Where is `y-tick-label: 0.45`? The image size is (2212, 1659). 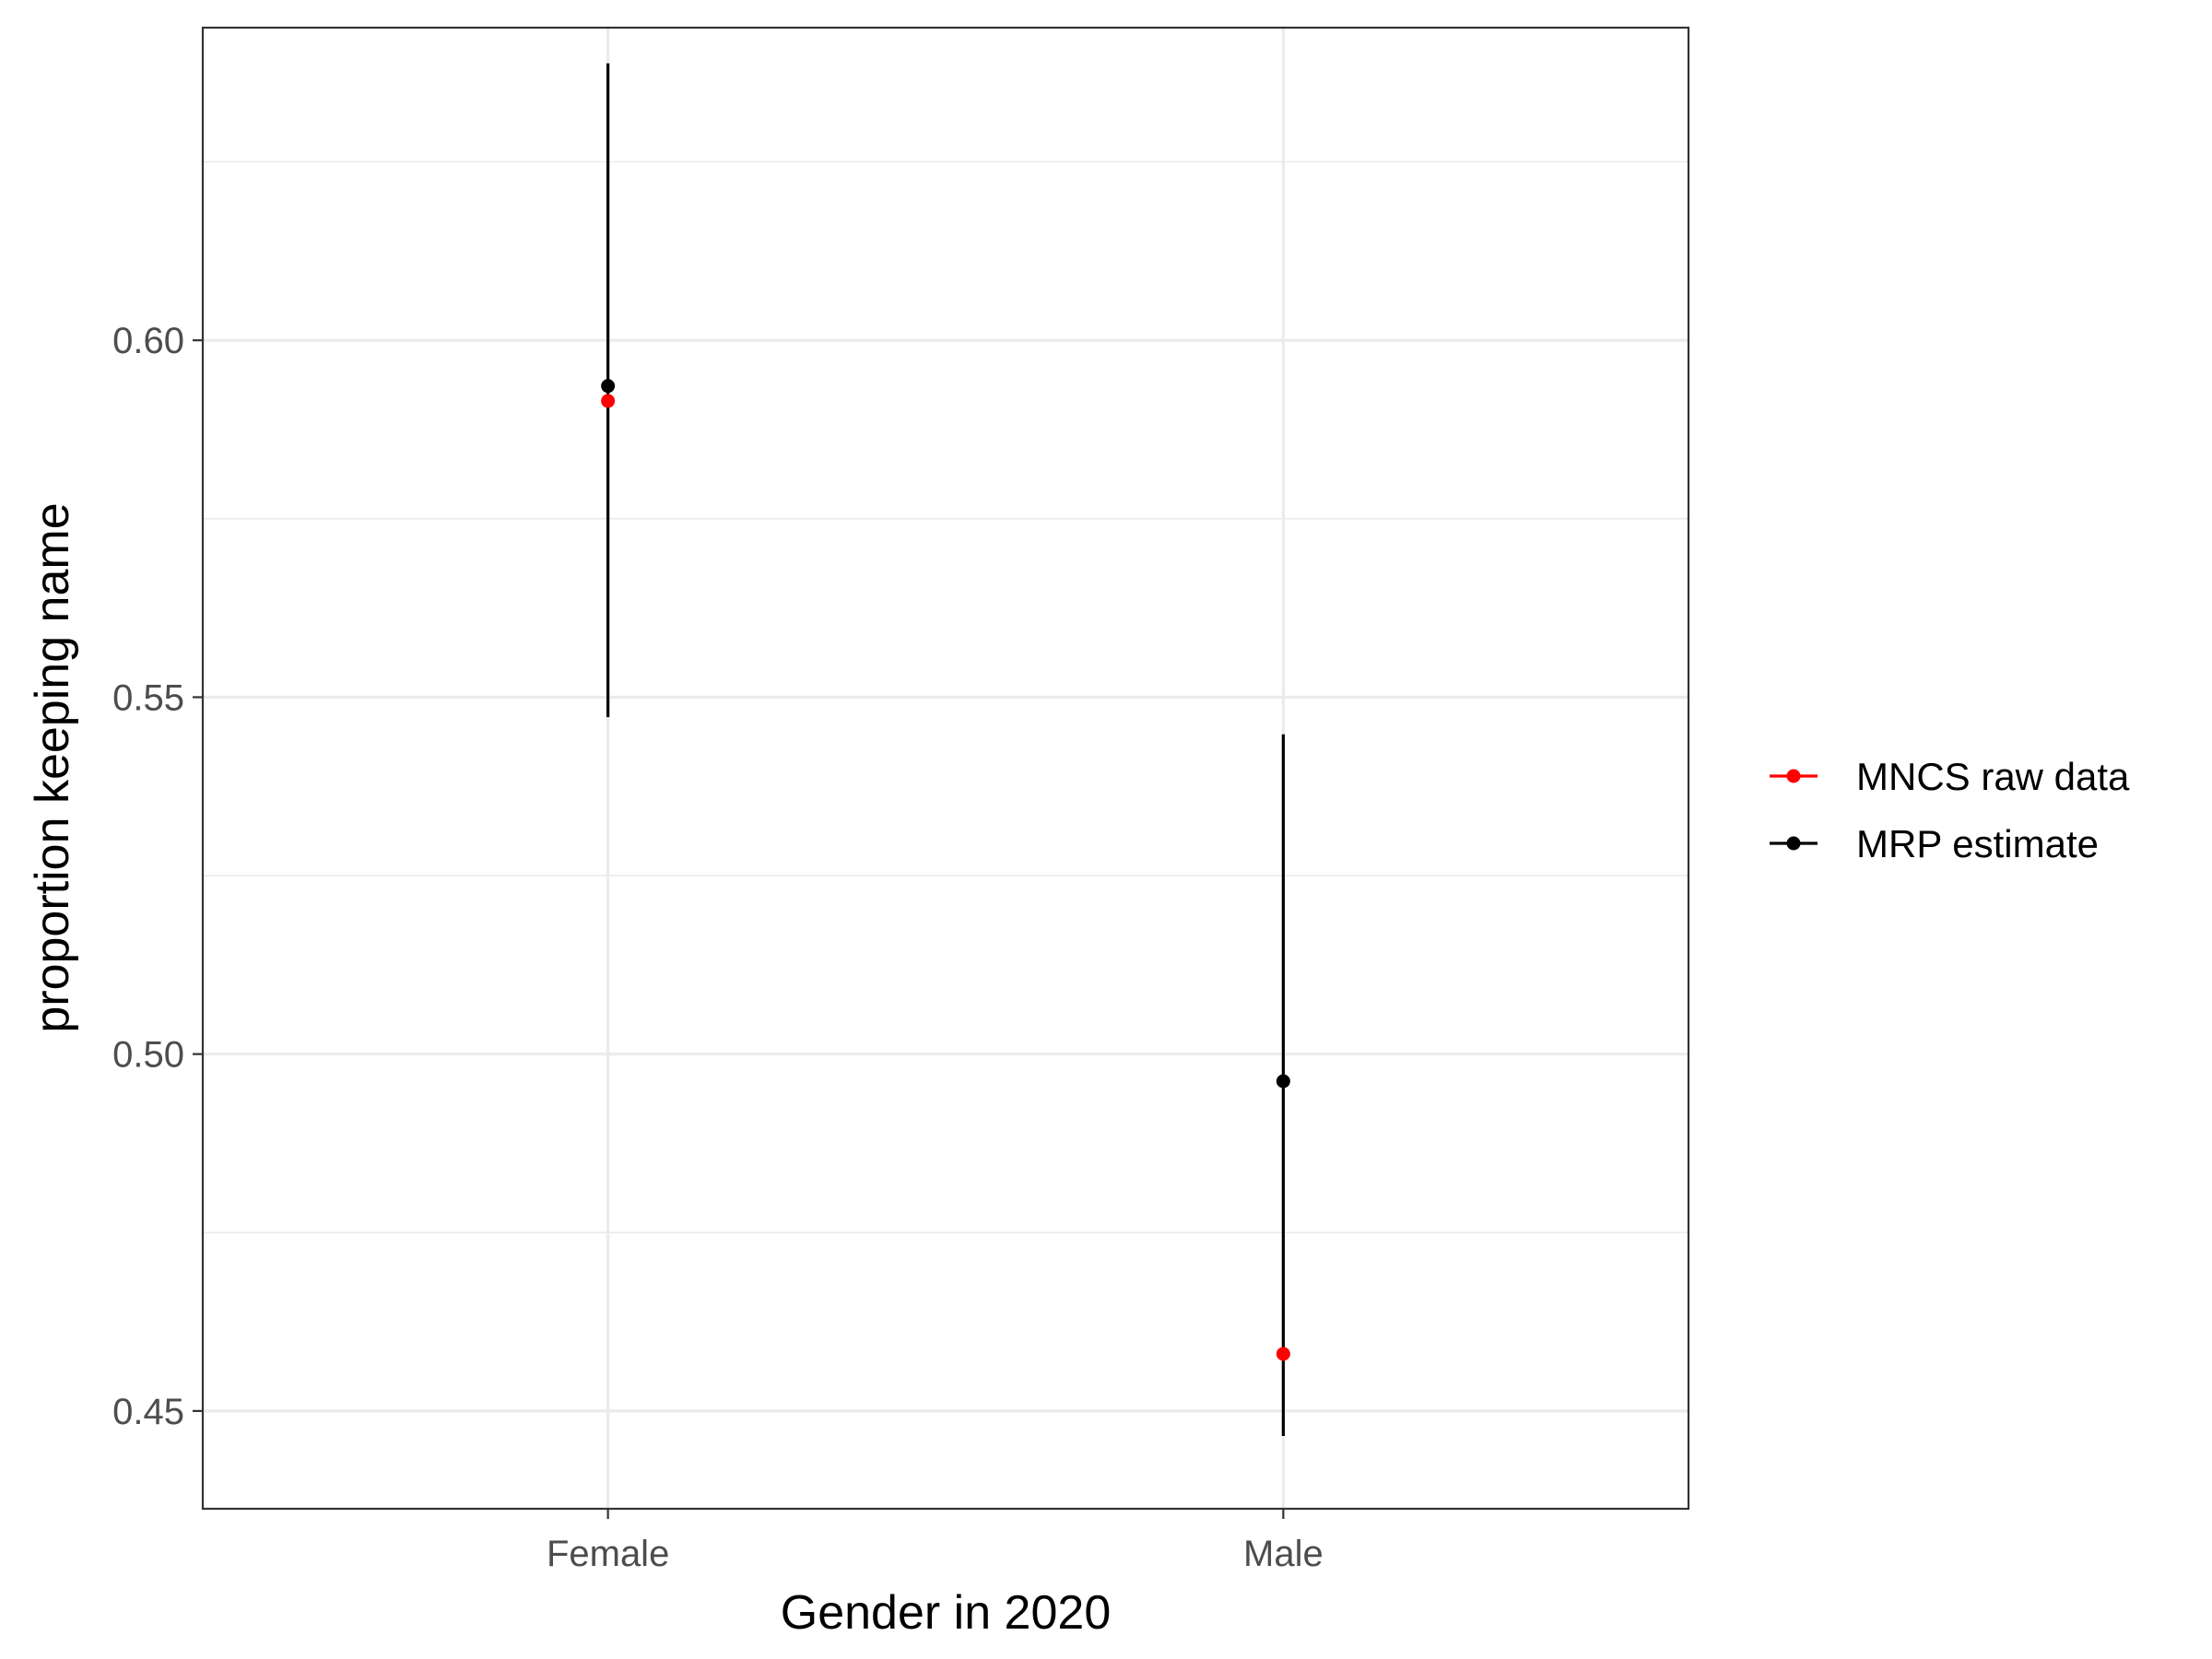
y-tick-label: 0.45 is located at coordinates (148, 1412).